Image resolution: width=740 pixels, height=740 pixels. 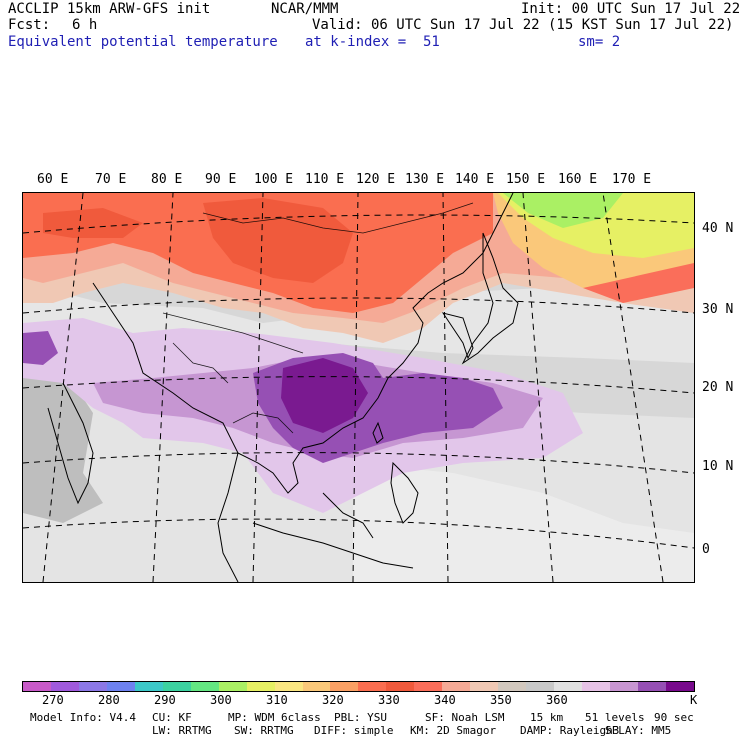 What do you see at coordinates (706, 549) in the screenshot?
I see `latitude-label: 0` at bounding box center [706, 549].